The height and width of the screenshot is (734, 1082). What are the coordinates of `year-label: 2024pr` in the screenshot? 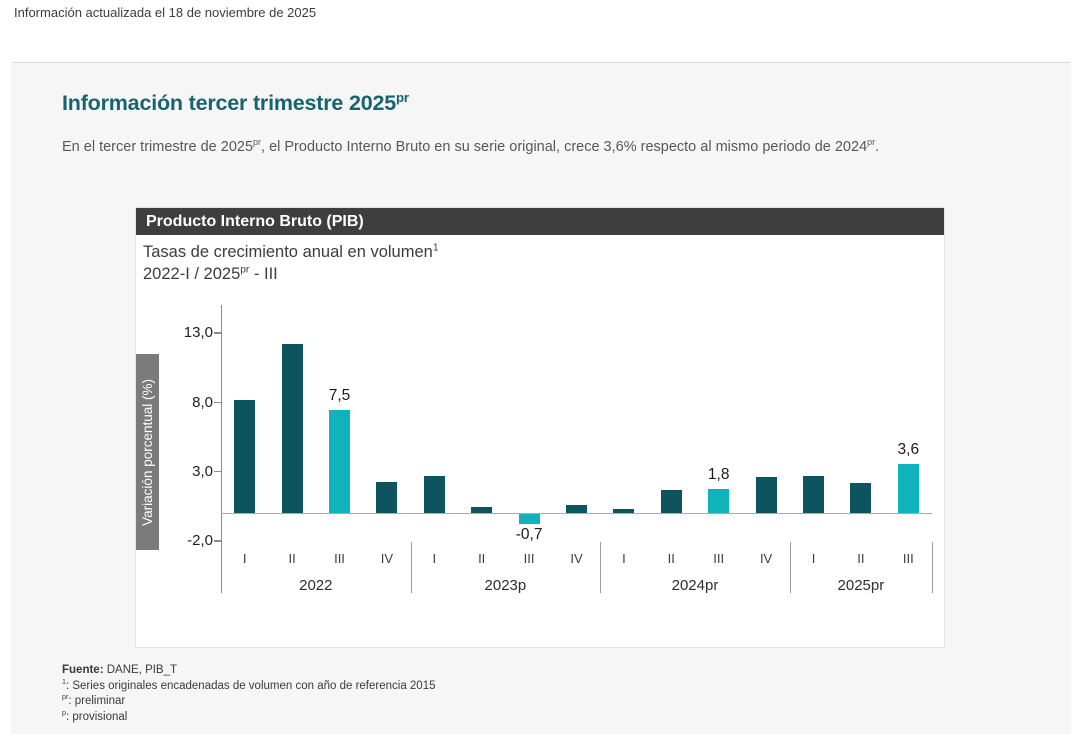 It's located at (695, 585).